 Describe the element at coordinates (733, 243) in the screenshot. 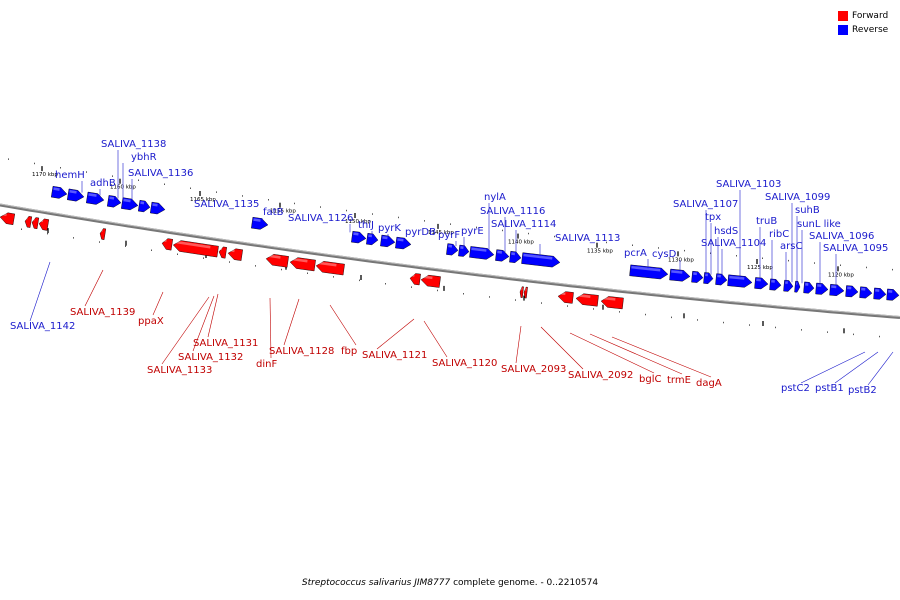

I see `label-saliva-1104: SALIVA_1104` at that location.